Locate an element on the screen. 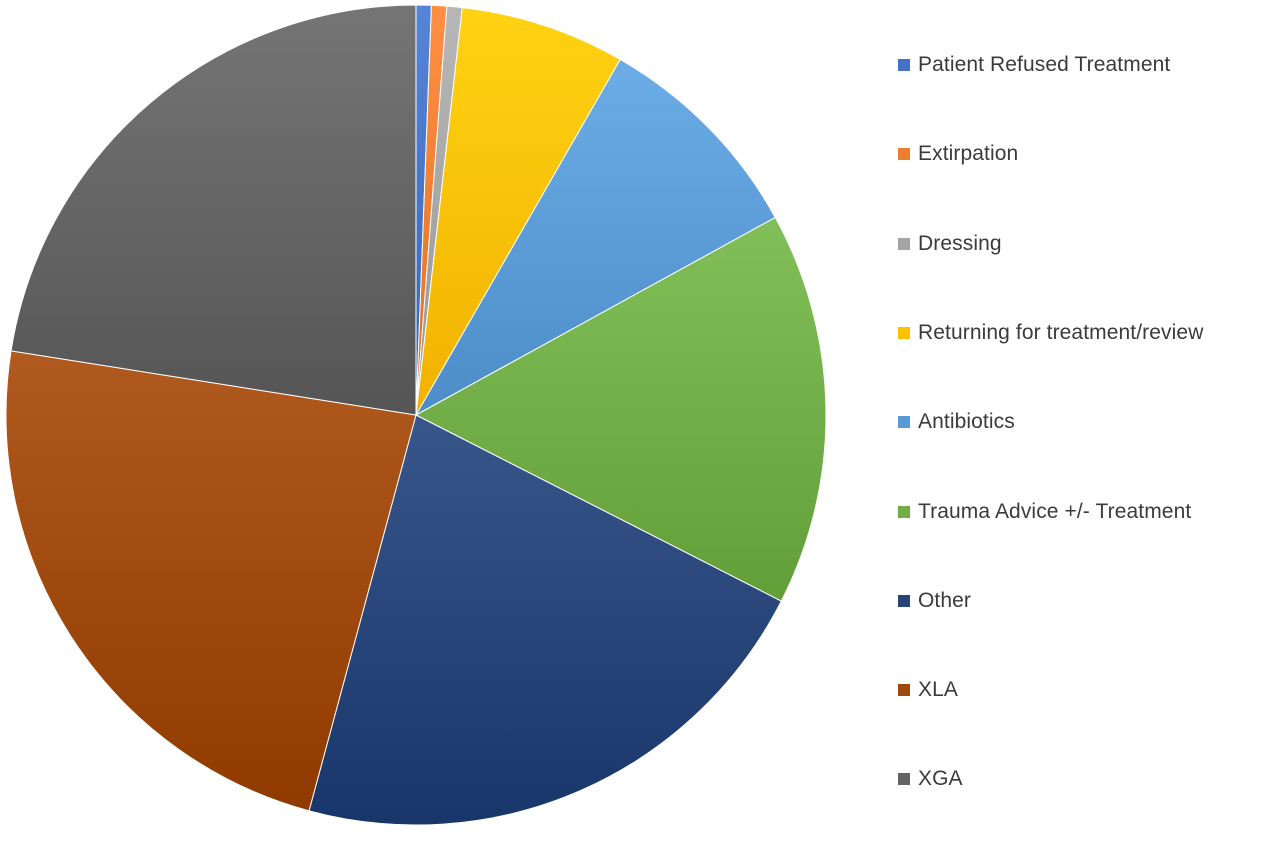 The height and width of the screenshot is (850, 1280). pie-slice-trauma-advice-treatment is located at coordinates (620, 409).